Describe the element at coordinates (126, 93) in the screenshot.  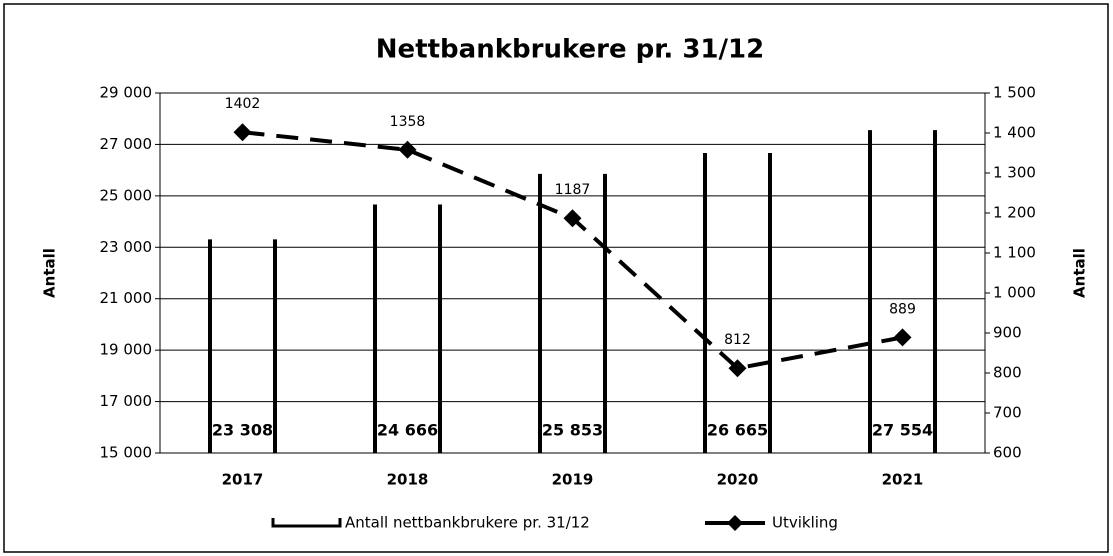
I see `y-tick-label: 29 000` at that location.